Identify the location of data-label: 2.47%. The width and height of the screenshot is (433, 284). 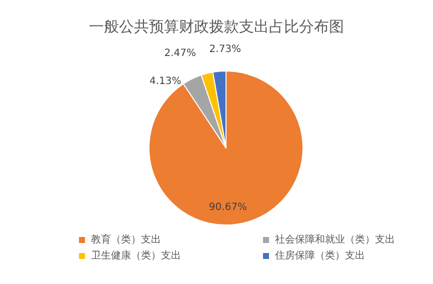
(180, 53).